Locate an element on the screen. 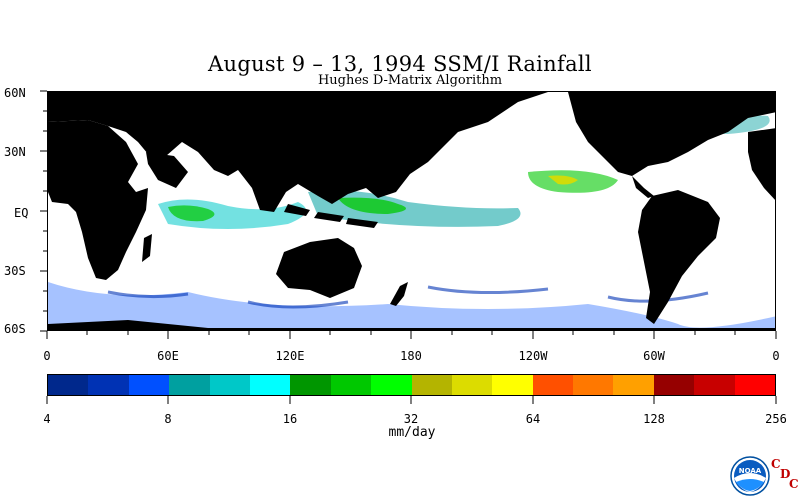 The width and height of the screenshot is (800, 500). lon-label-180: 180 is located at coordinates (411, 356).